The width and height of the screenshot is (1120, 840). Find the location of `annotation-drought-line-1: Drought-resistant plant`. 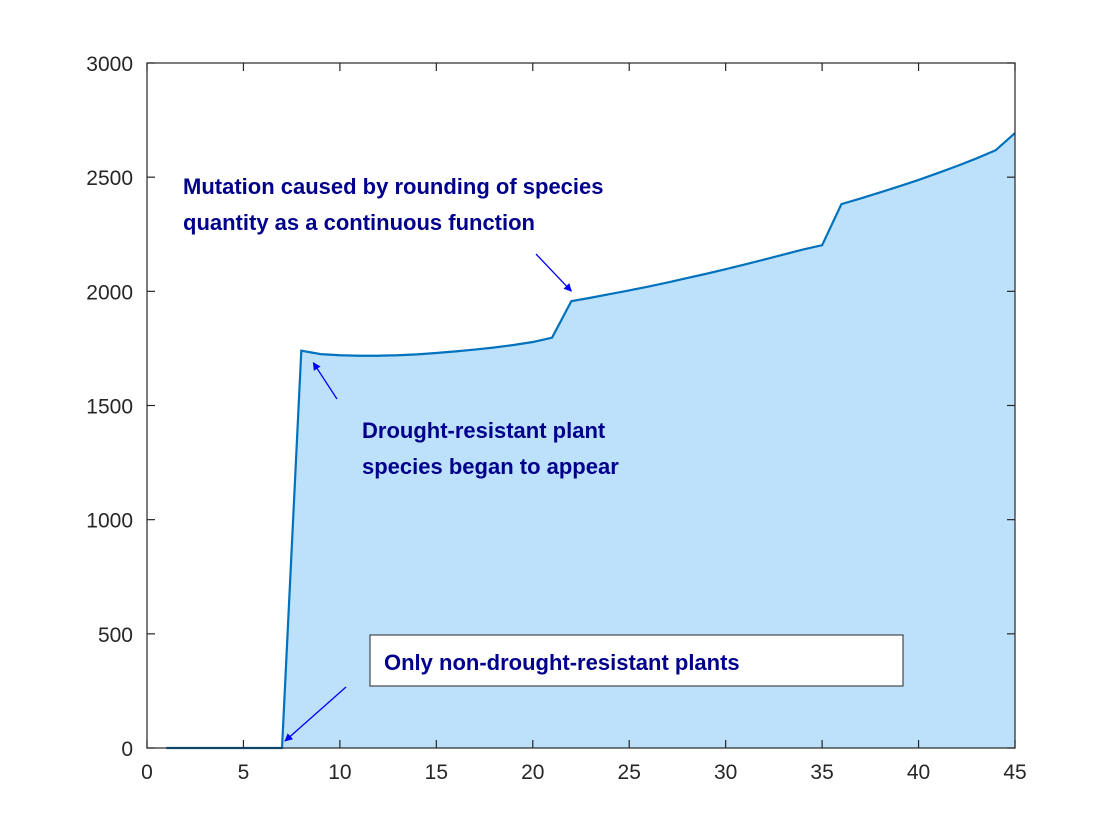

annotation-drought-line-1: Drought-resistant plant is located at coordinates (484, 430).